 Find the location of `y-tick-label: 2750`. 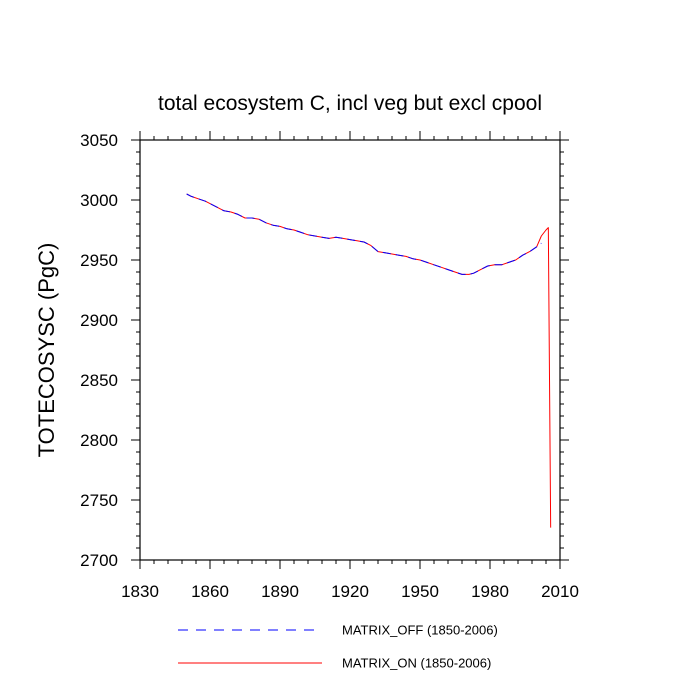

y-tick-label: 2750 is located at coordinates (99, 500).